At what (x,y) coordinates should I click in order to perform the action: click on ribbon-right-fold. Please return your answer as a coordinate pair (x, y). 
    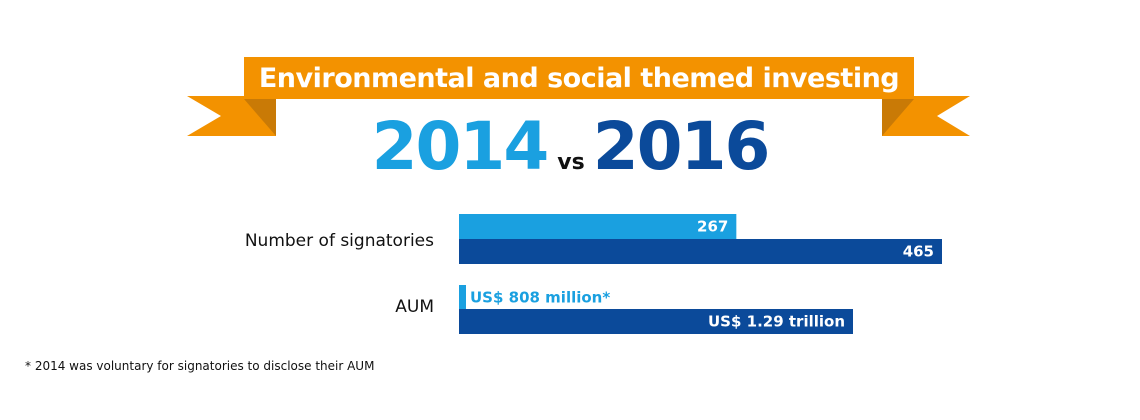
    Looking at the image, I should click on (898, 117).